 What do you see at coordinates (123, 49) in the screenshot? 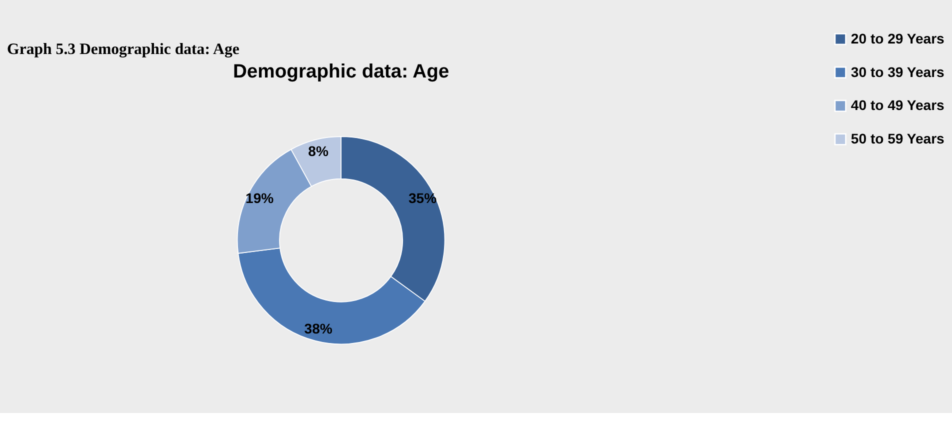
I see `caption: Graph 5.3 Demographic data: Age` at bounding box center [123, 49].